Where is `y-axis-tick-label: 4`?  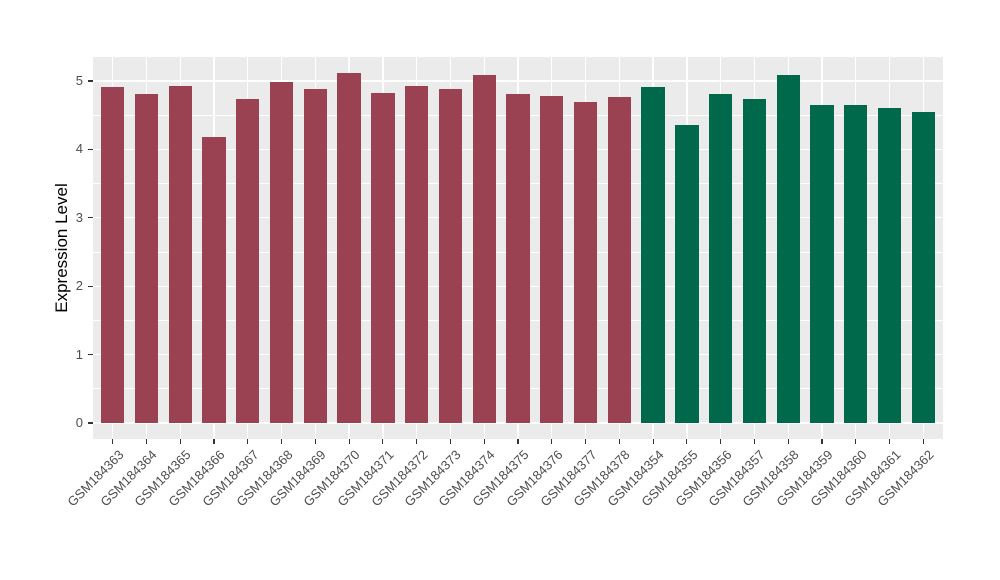
y-axis-tick-label: 4 is located at coordinates (79, 149).